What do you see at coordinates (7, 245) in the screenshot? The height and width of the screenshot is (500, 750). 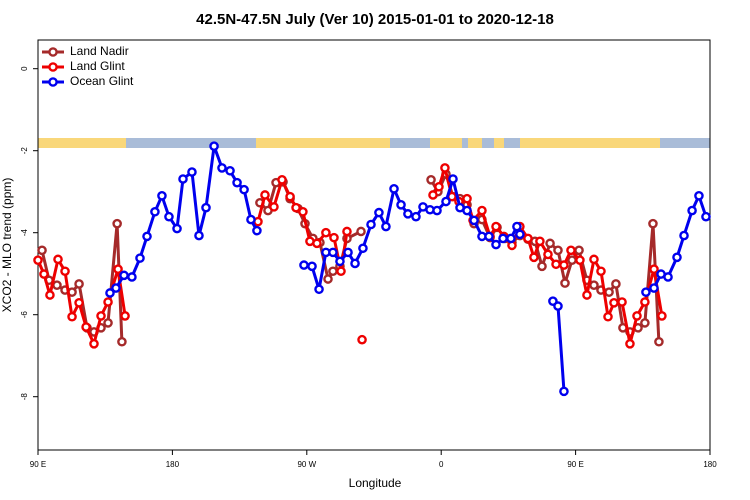 I see `y-axis-label: XCO2 - MLO trend (ppm)` at bounding box center [7, 245].